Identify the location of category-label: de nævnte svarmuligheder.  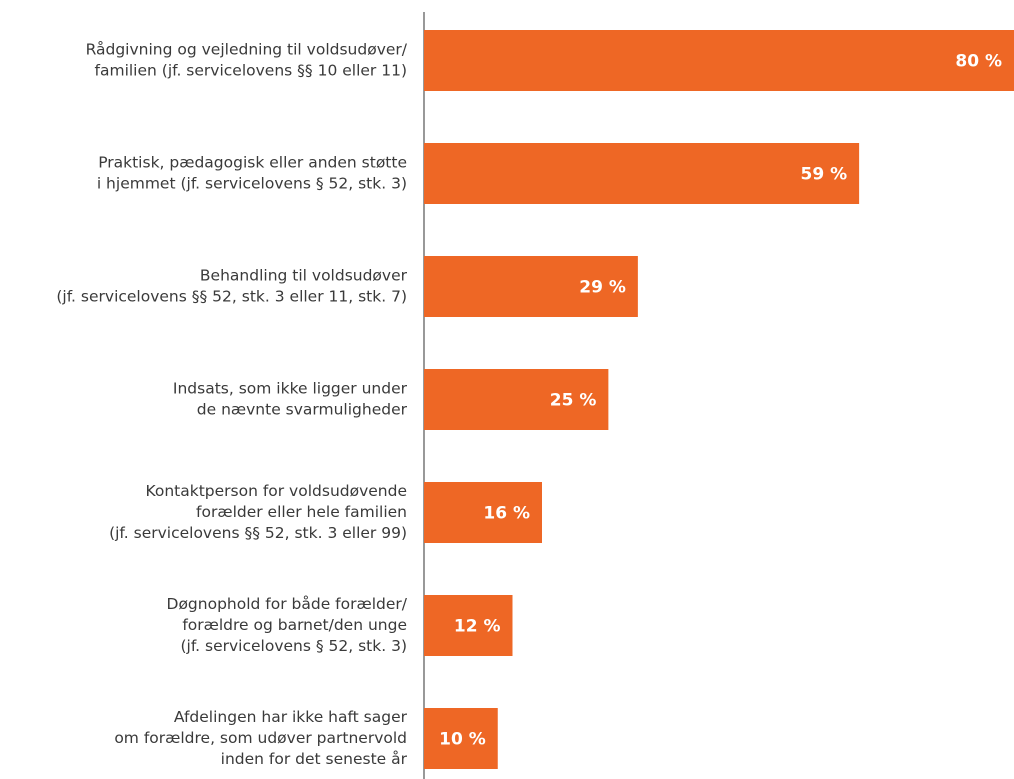
(302, 410).